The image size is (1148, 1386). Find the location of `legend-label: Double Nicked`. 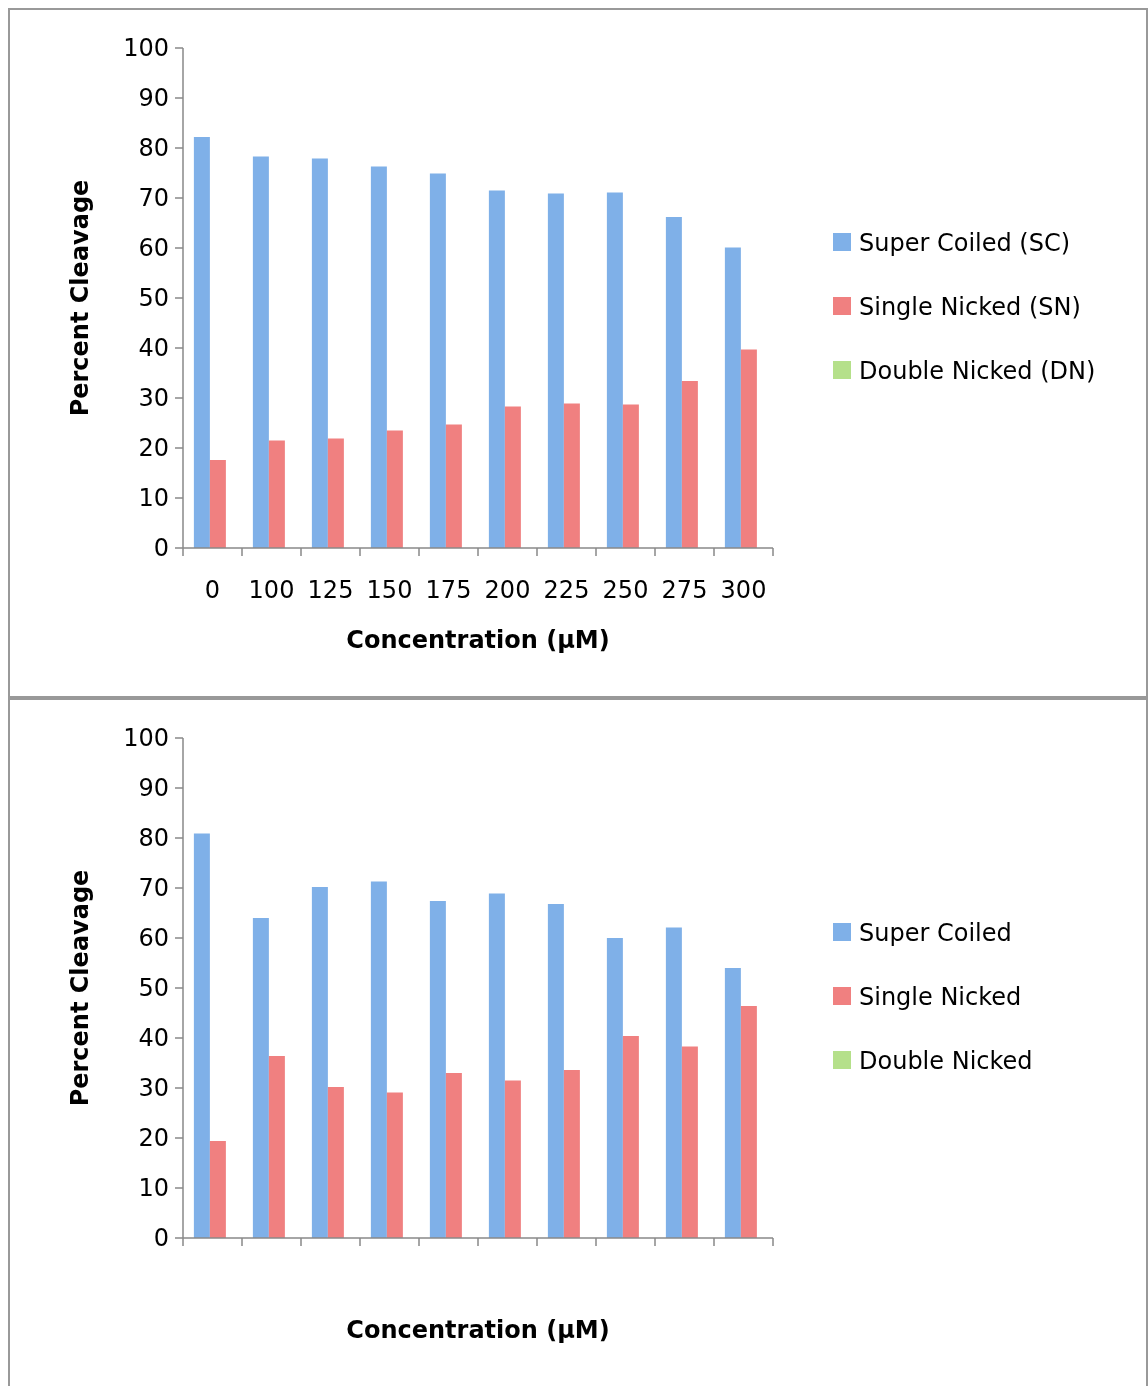

legend-label: Double Nicked is located at coordinates (946, 1061).